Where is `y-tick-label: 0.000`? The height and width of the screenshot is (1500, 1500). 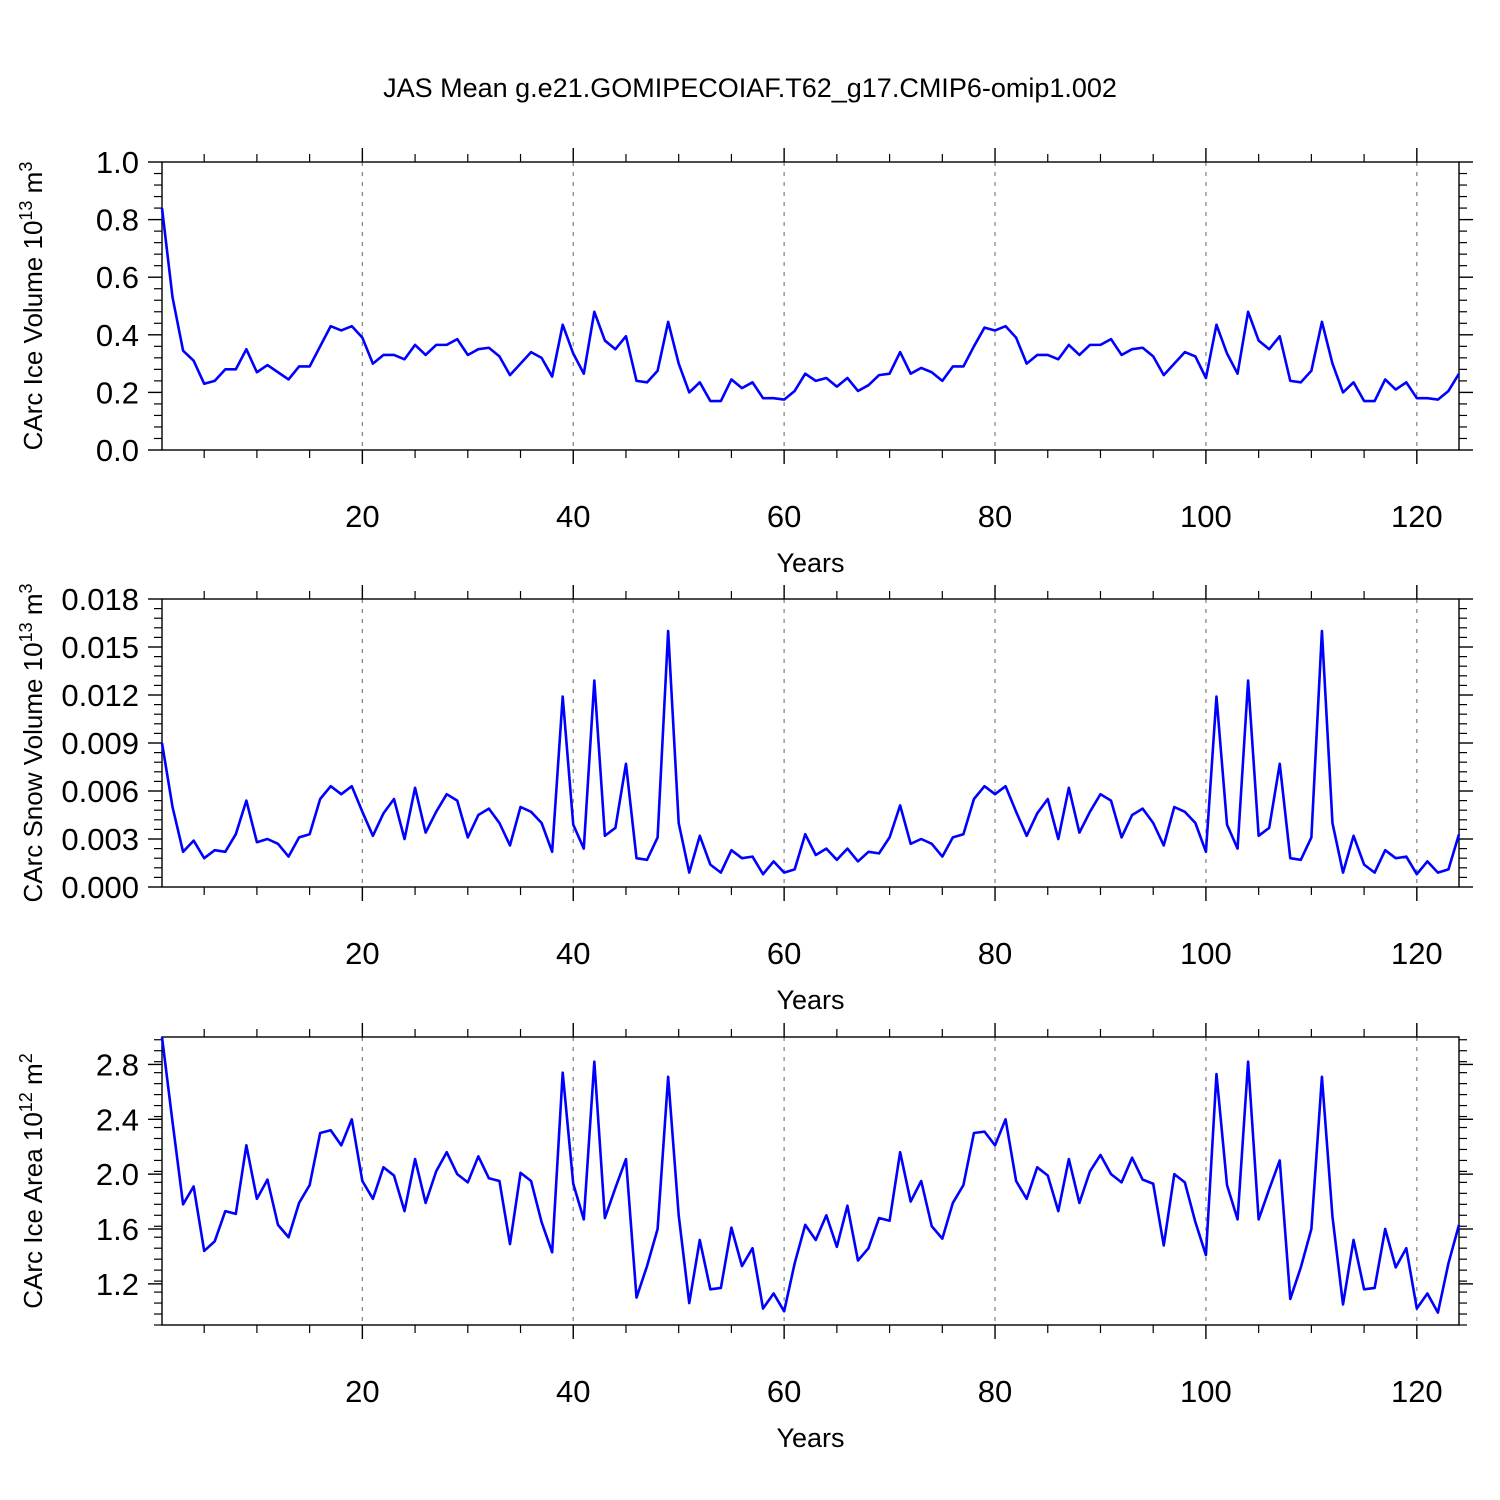 y-tick-label: 0.000 is located at coordinates (100, 887).